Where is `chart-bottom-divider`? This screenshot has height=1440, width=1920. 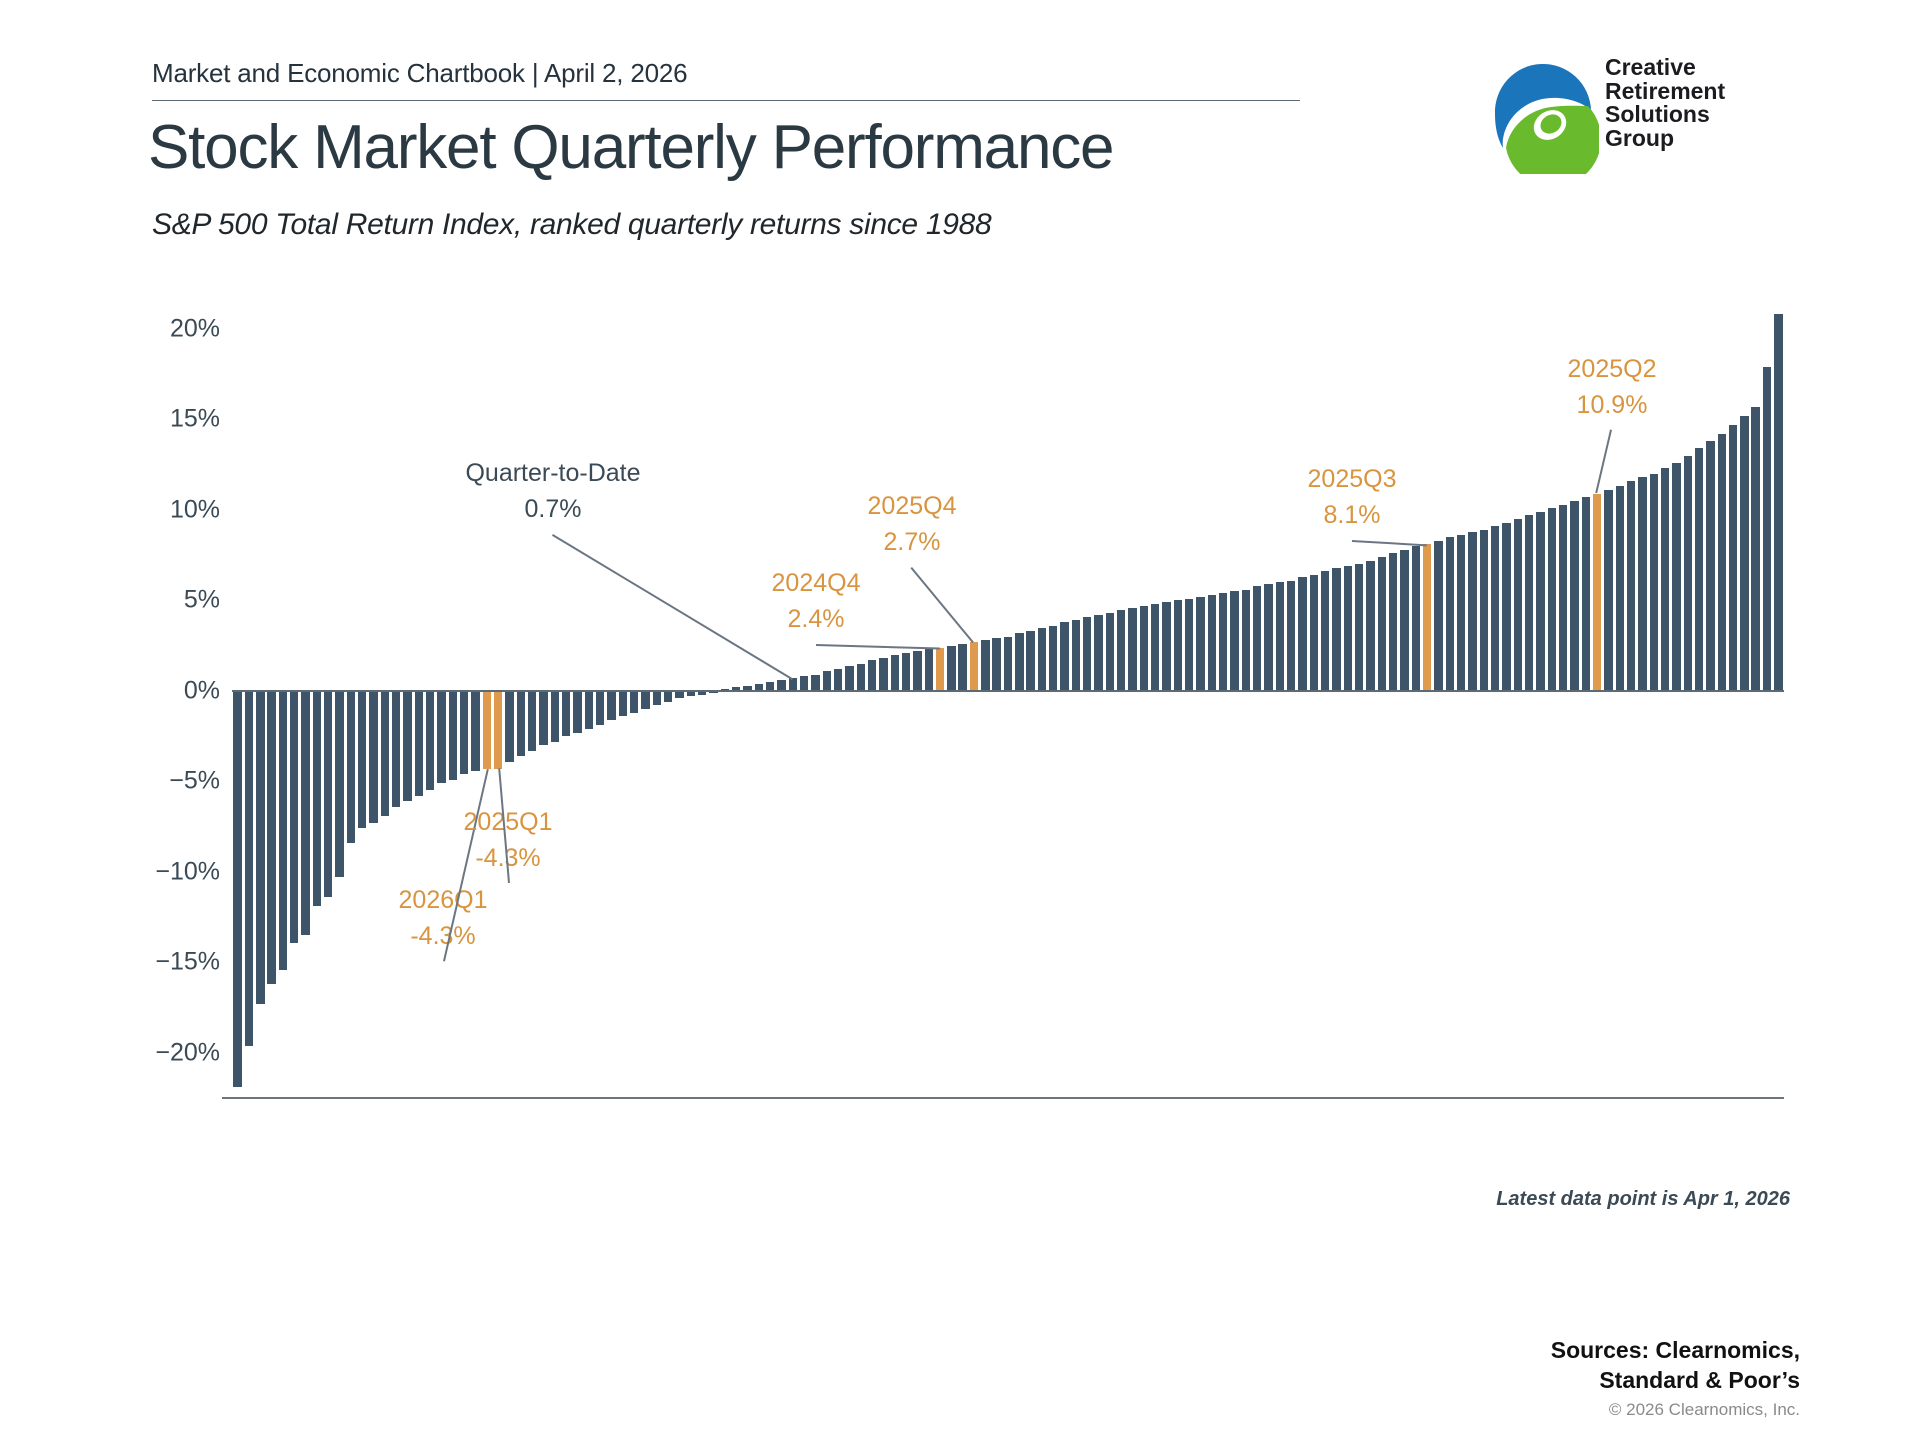 chart-bottom-divider is located at coordinates (1003, 1098).